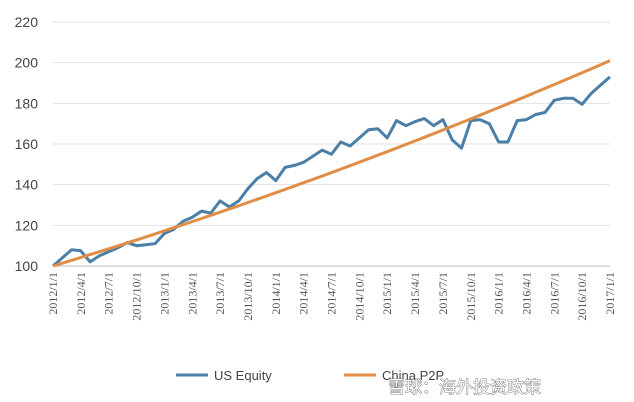  I want to click on x-tick-label: 2016/10/1, so click(582, 296).